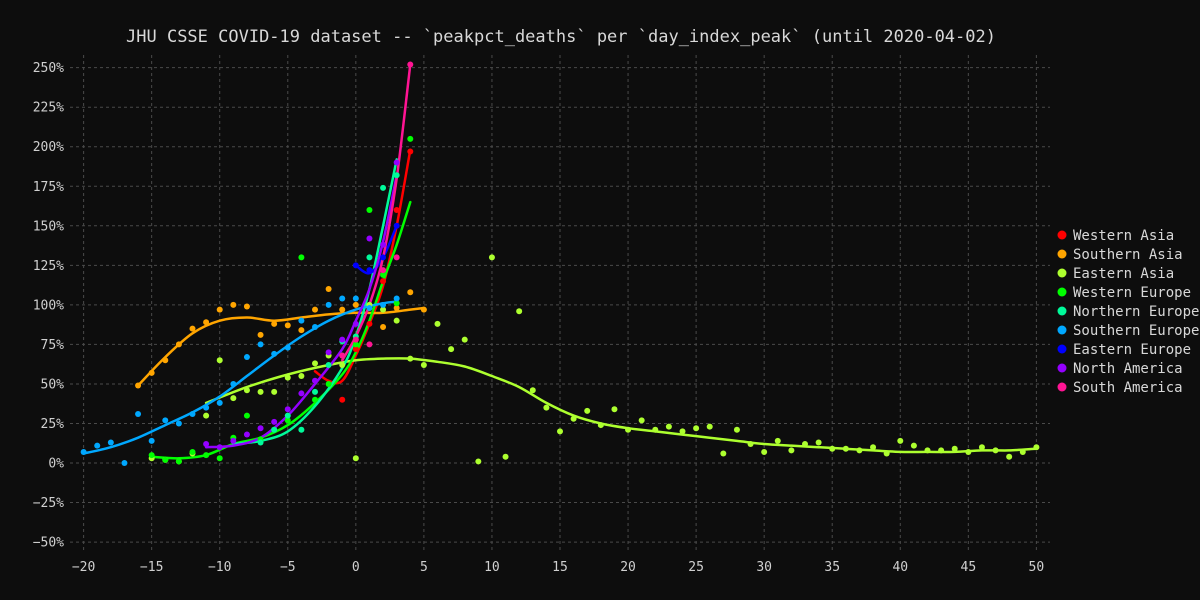  I want to click on south-america-legend-label: South America, so click(1128, 388).